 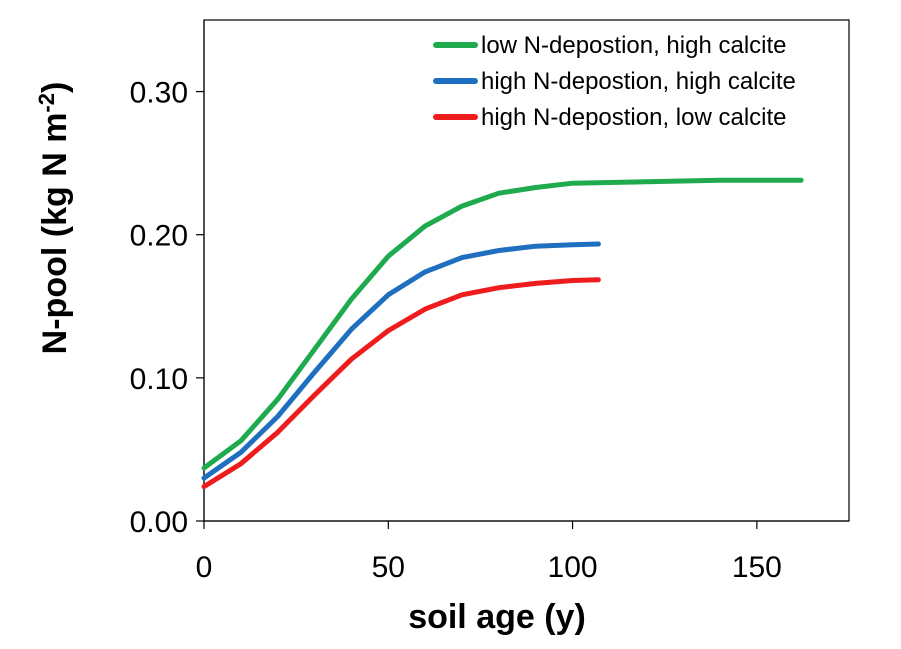 I want to click on x-tick-label: 50, so click(x=388, y=567).